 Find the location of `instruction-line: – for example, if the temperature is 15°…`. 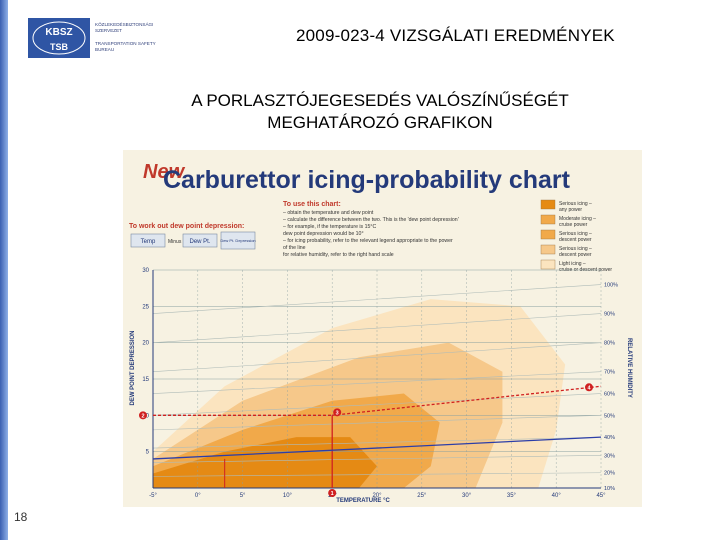

instruction-line: – for example, if the temperature is 15°… is located at coordinates (329, 227).